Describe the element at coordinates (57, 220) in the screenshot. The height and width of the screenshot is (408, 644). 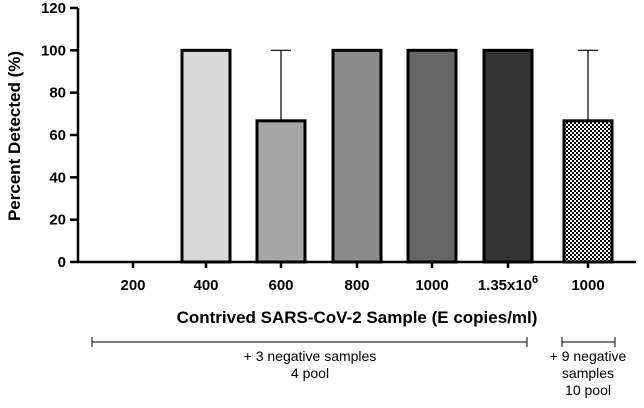
I see `y-tick-label: 20` at that location.